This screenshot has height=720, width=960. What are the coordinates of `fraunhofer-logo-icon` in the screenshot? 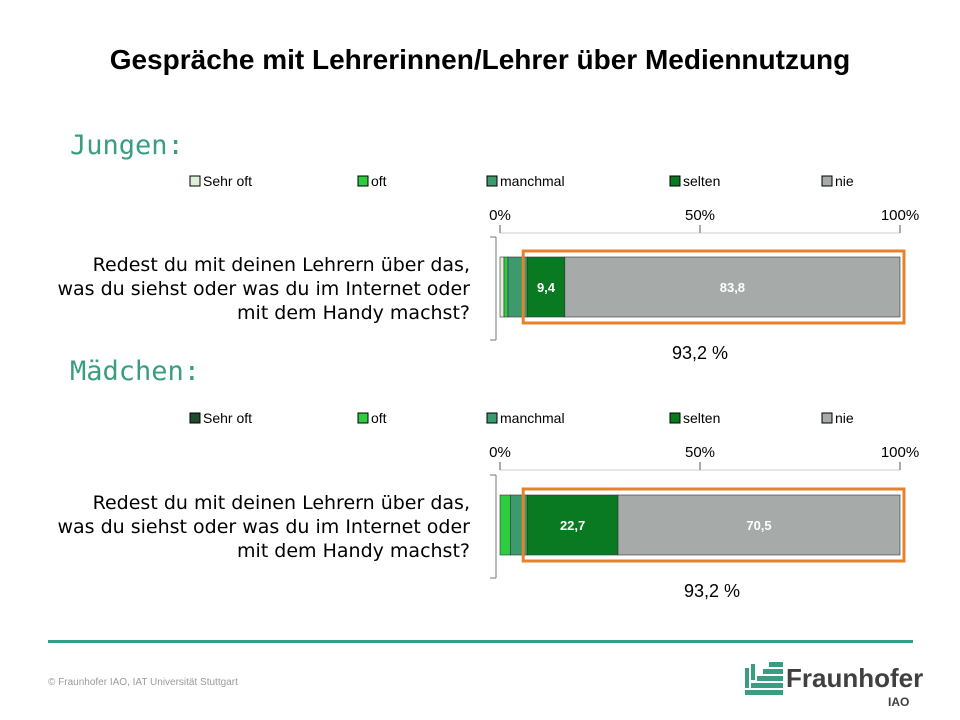 It's located at (764, 678).